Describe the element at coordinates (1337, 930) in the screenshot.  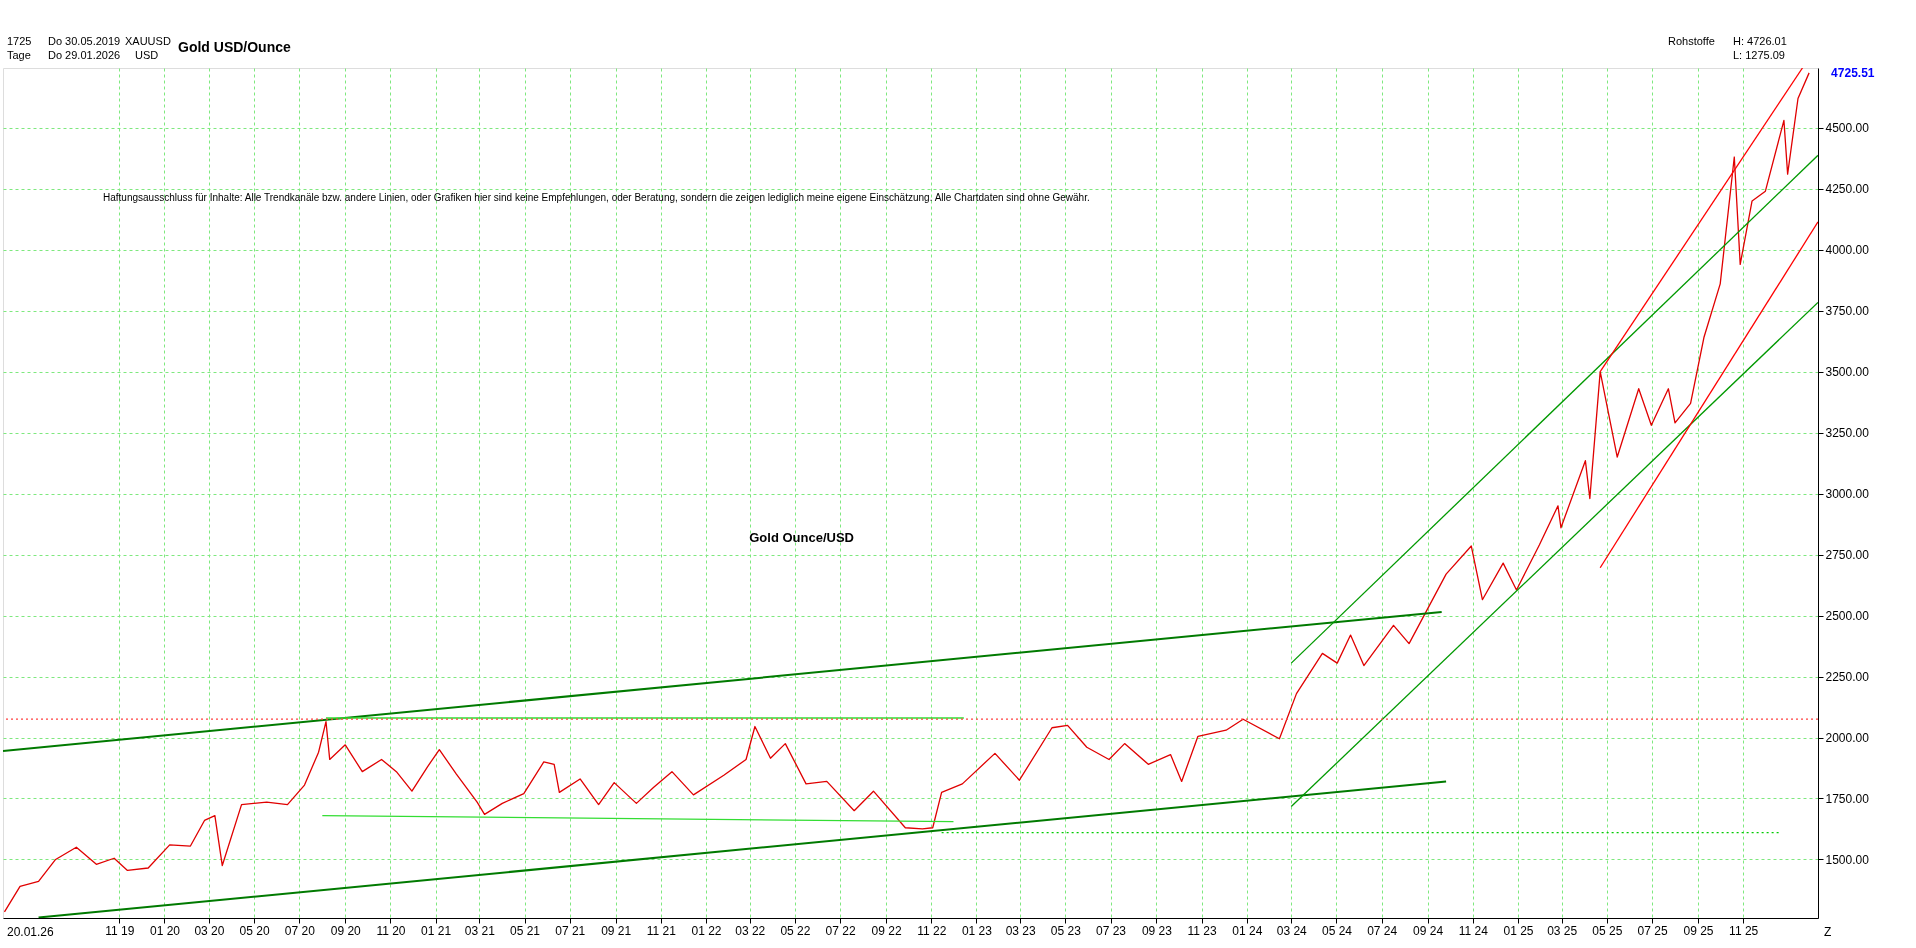
I see `x-tick-label: 05 24` at that location.